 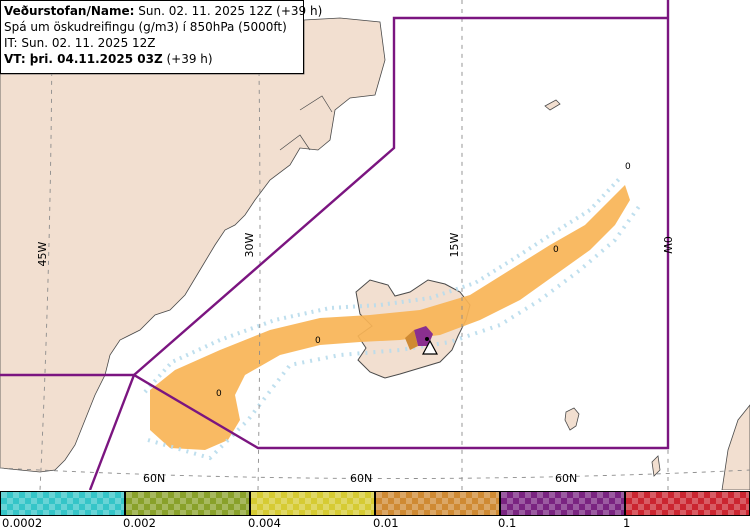 What do you see at coordinates (264, 523) in the screenshot?
I see `legend-threshold-label: 0.004` at bounding box center [264, 523].